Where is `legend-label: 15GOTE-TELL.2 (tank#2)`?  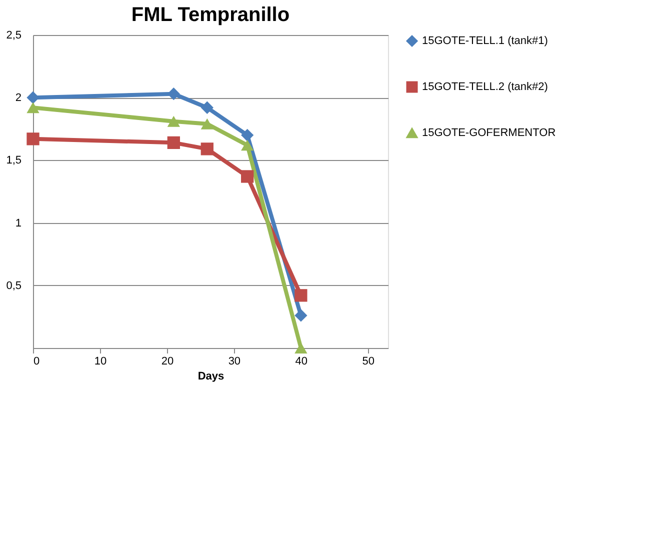 legend-label: 15GOTE-TELL.2 (tank#2) is located at coordinates (485, 87).